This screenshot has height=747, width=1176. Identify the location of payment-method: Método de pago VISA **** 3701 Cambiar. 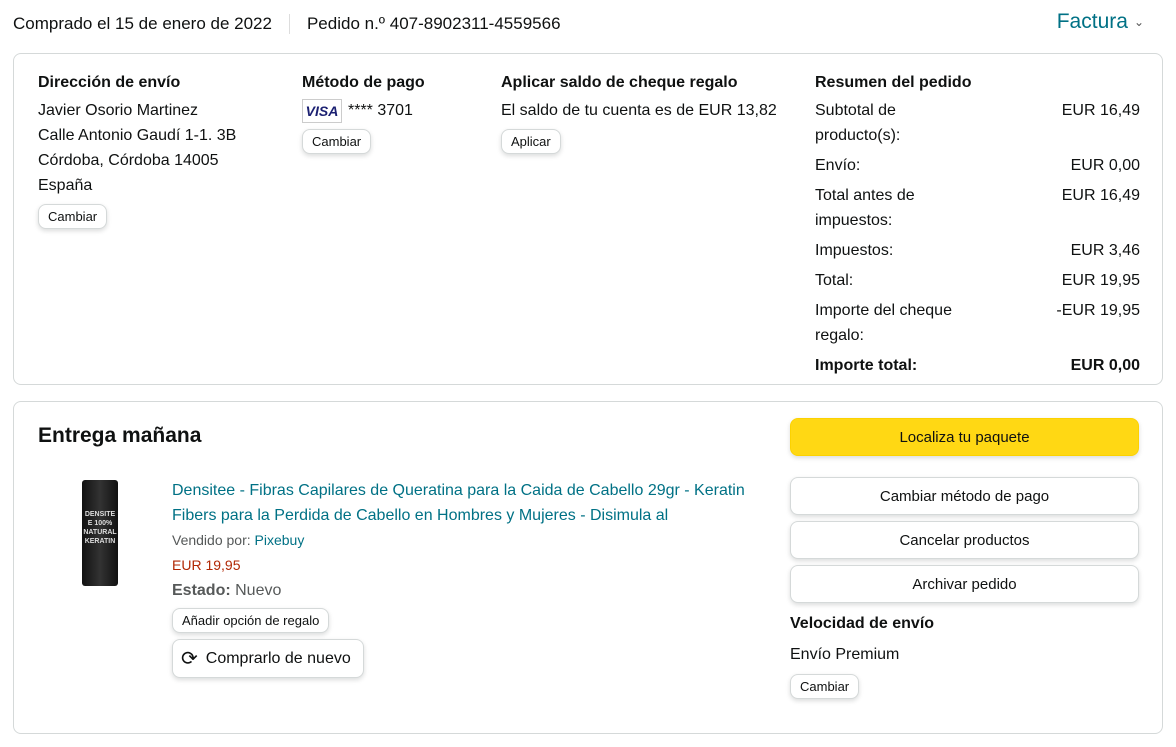
(363, 114).